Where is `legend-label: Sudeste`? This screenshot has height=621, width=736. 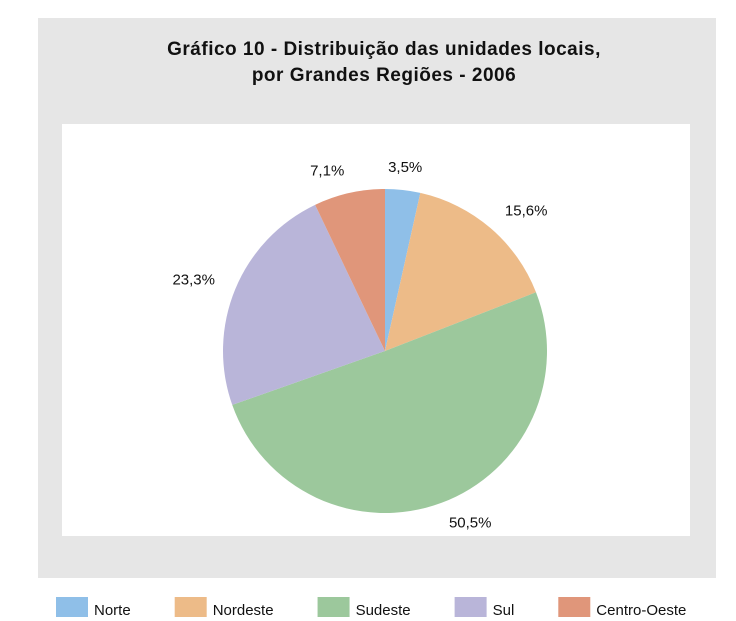
legend-label: Sudeste is located at coordinates (383, 610).